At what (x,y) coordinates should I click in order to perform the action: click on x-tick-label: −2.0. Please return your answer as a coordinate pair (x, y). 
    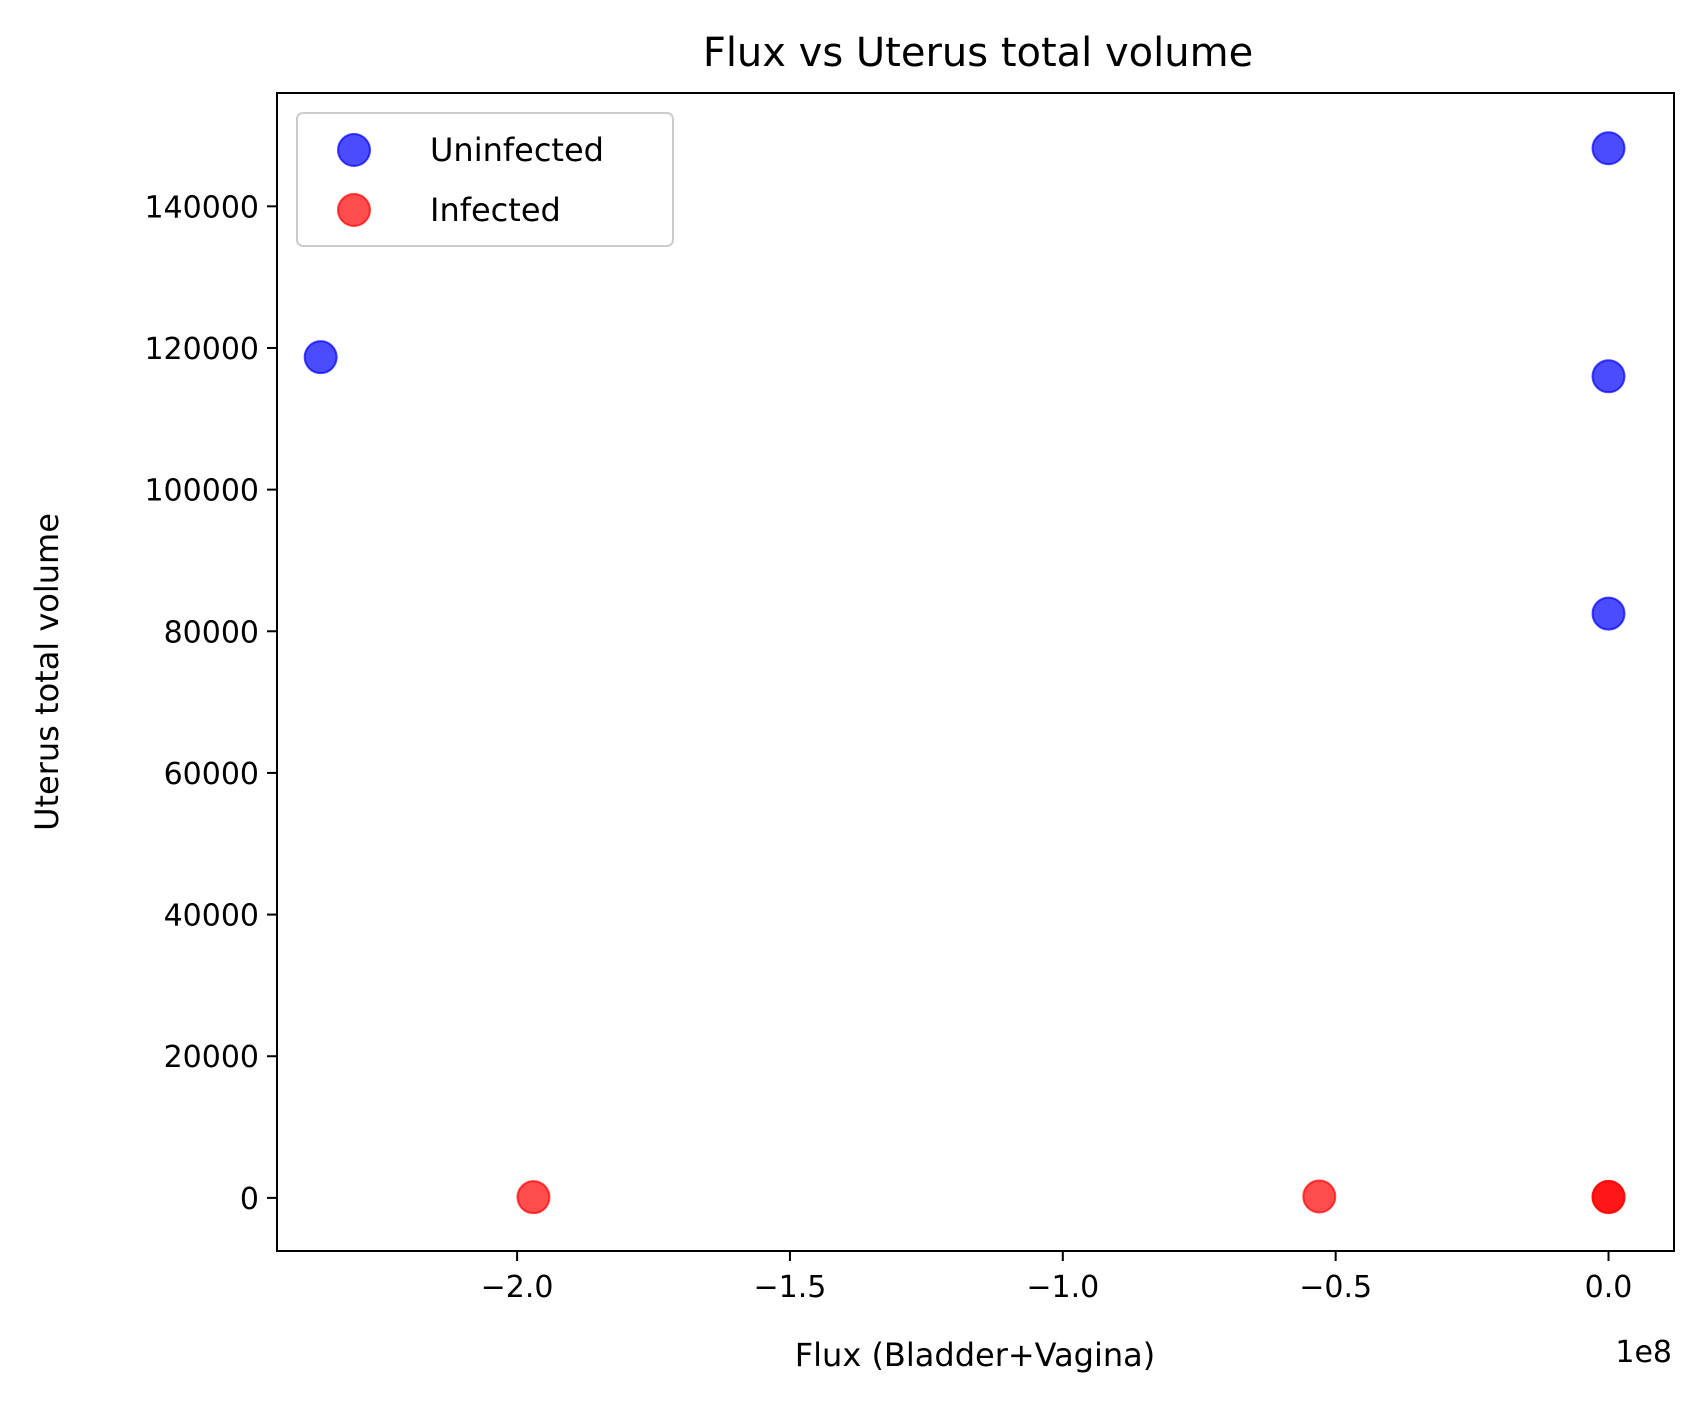
    Looking at the image, I should click on (517, 1287).